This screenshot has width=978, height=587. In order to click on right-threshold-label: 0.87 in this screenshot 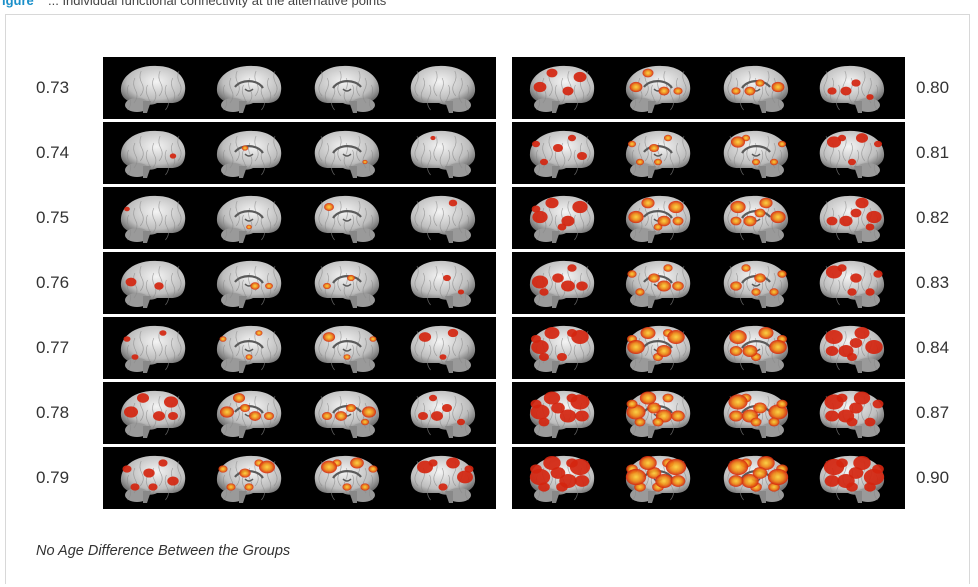, I will do `click(933, 412)`.